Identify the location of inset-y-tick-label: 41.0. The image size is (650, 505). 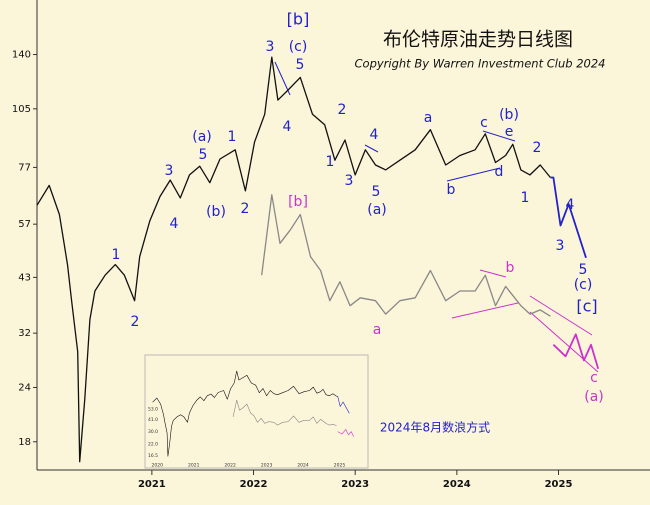
(153, 420).